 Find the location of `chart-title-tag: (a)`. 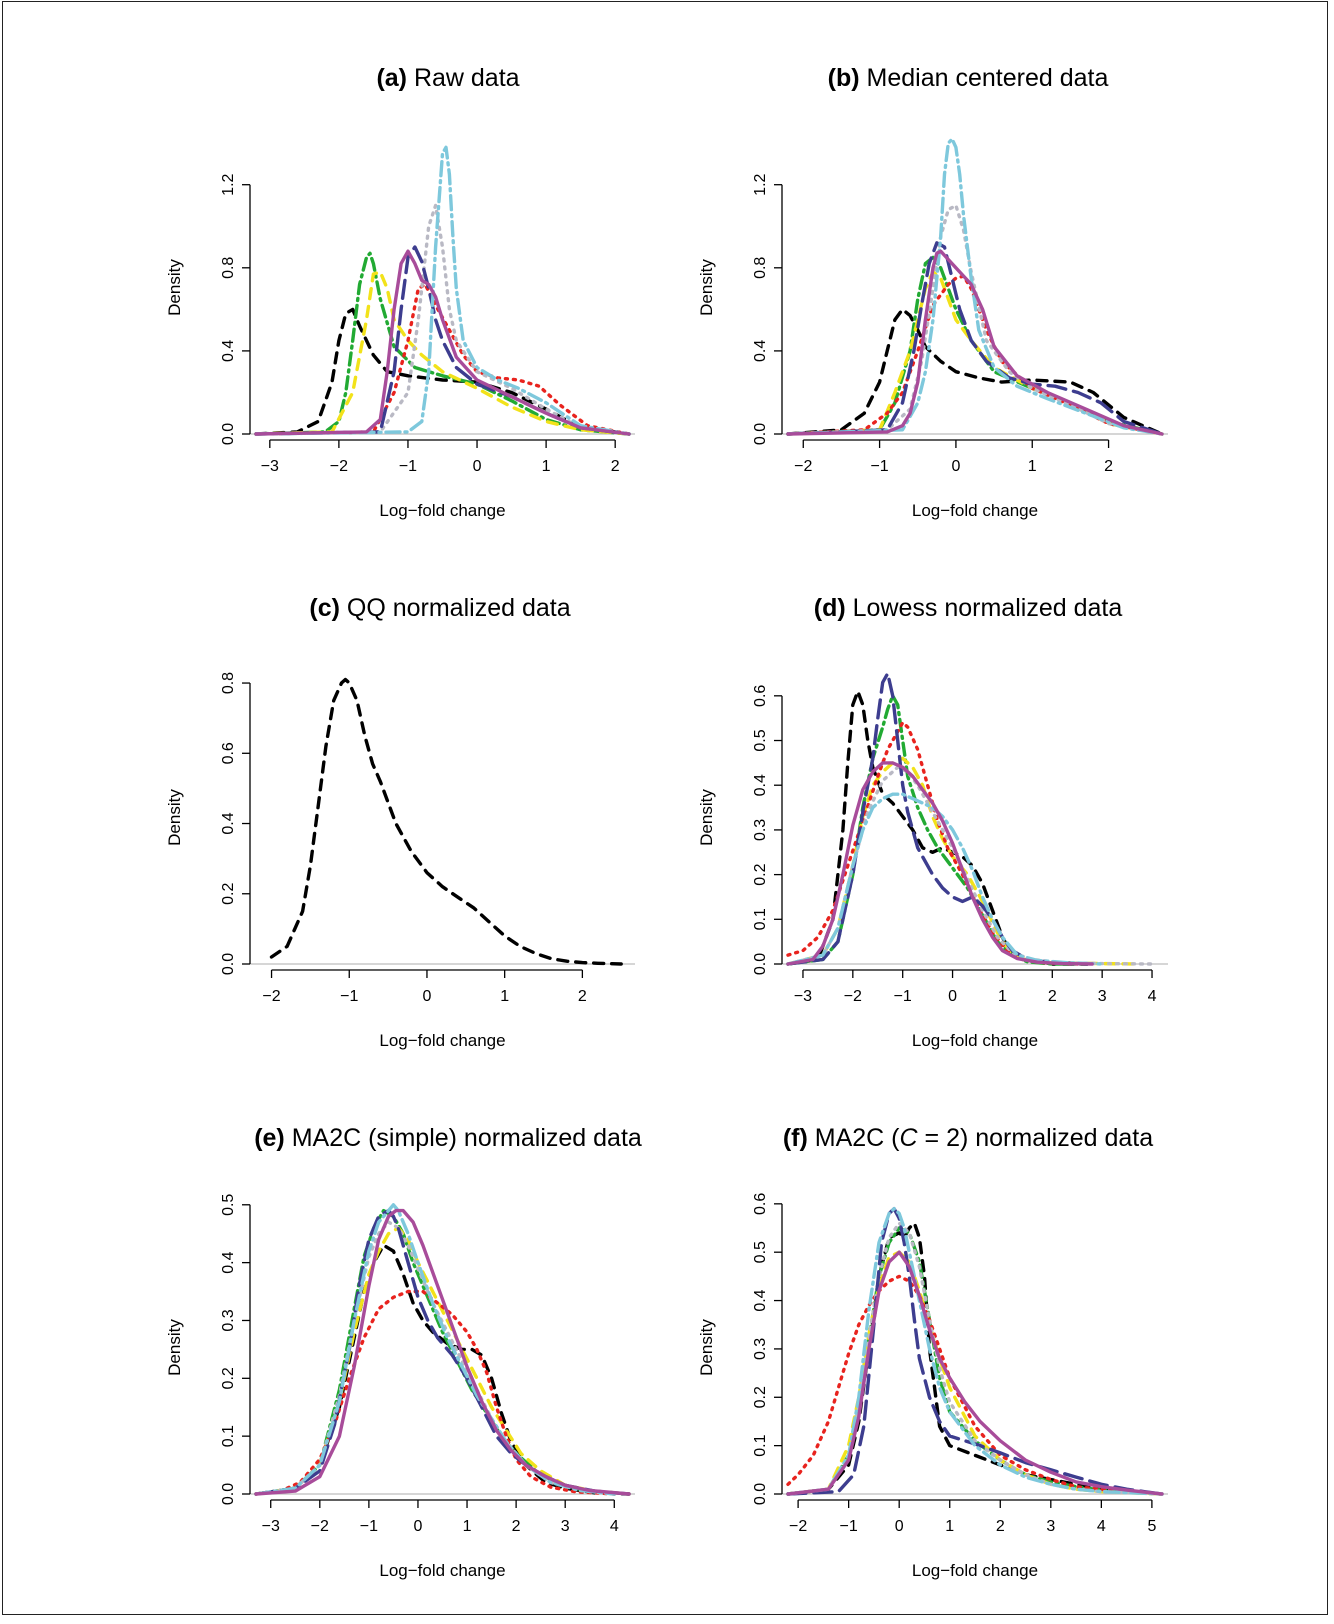

chart-title-tag: (a) is located at coordinates (395, 78).